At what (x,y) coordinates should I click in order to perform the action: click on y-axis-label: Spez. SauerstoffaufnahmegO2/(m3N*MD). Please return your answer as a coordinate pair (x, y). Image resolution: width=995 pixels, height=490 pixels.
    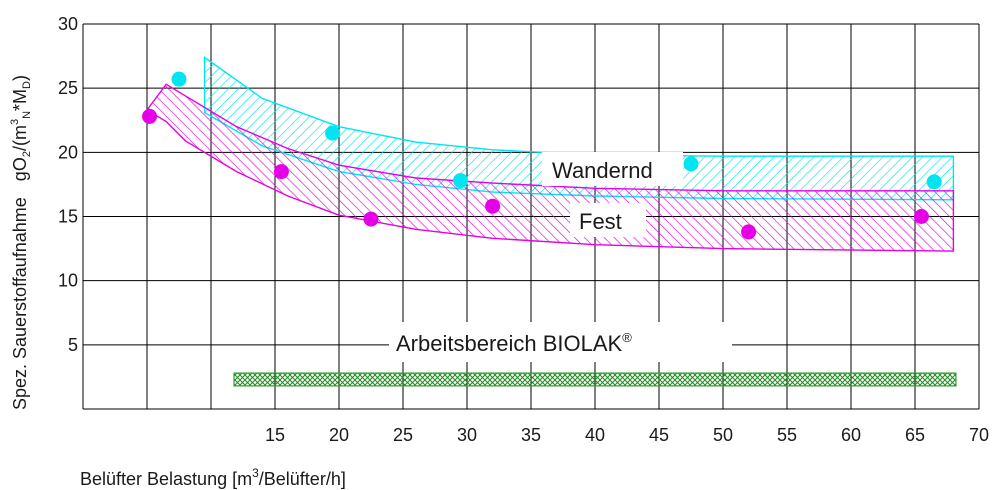
    Looking at the image, I should click on (21, 242).